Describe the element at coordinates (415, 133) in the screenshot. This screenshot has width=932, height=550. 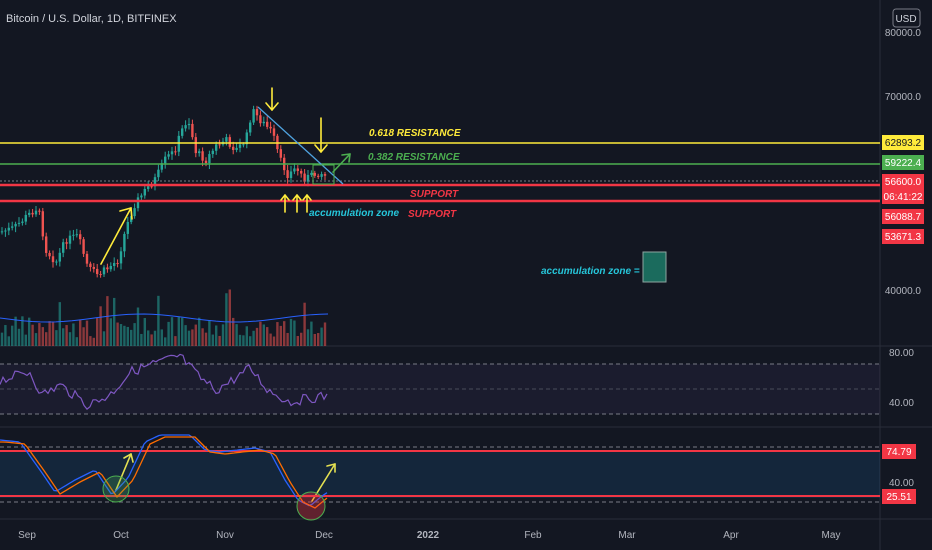
I see `resistance-618-label: 0.618 RESISTANCE` at that location.